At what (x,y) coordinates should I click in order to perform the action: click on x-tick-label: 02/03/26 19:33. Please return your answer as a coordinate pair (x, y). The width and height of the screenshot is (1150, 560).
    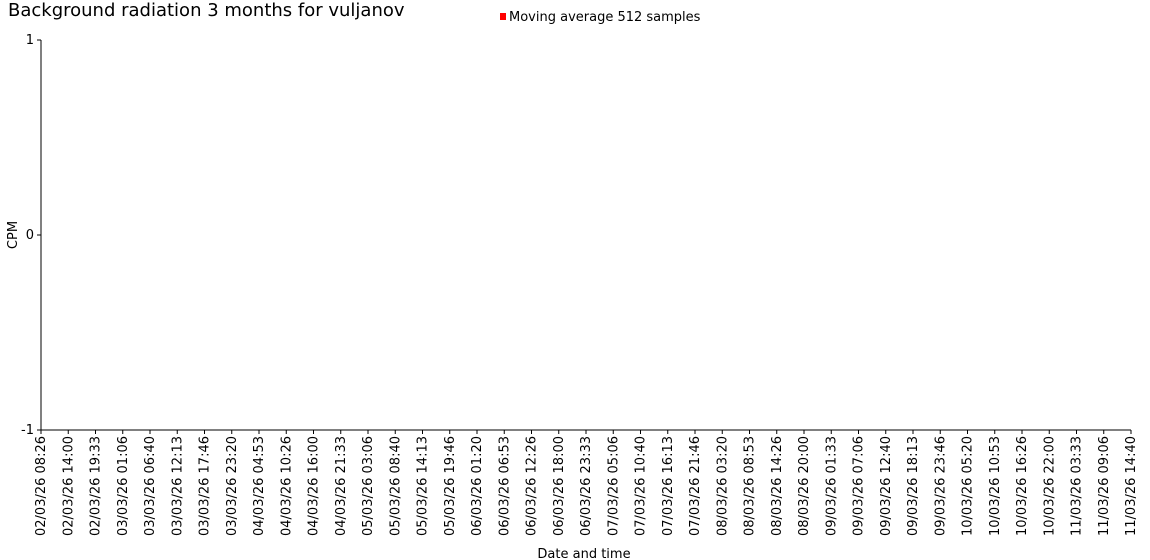
    Looking at the image, I should click on (96, 486).